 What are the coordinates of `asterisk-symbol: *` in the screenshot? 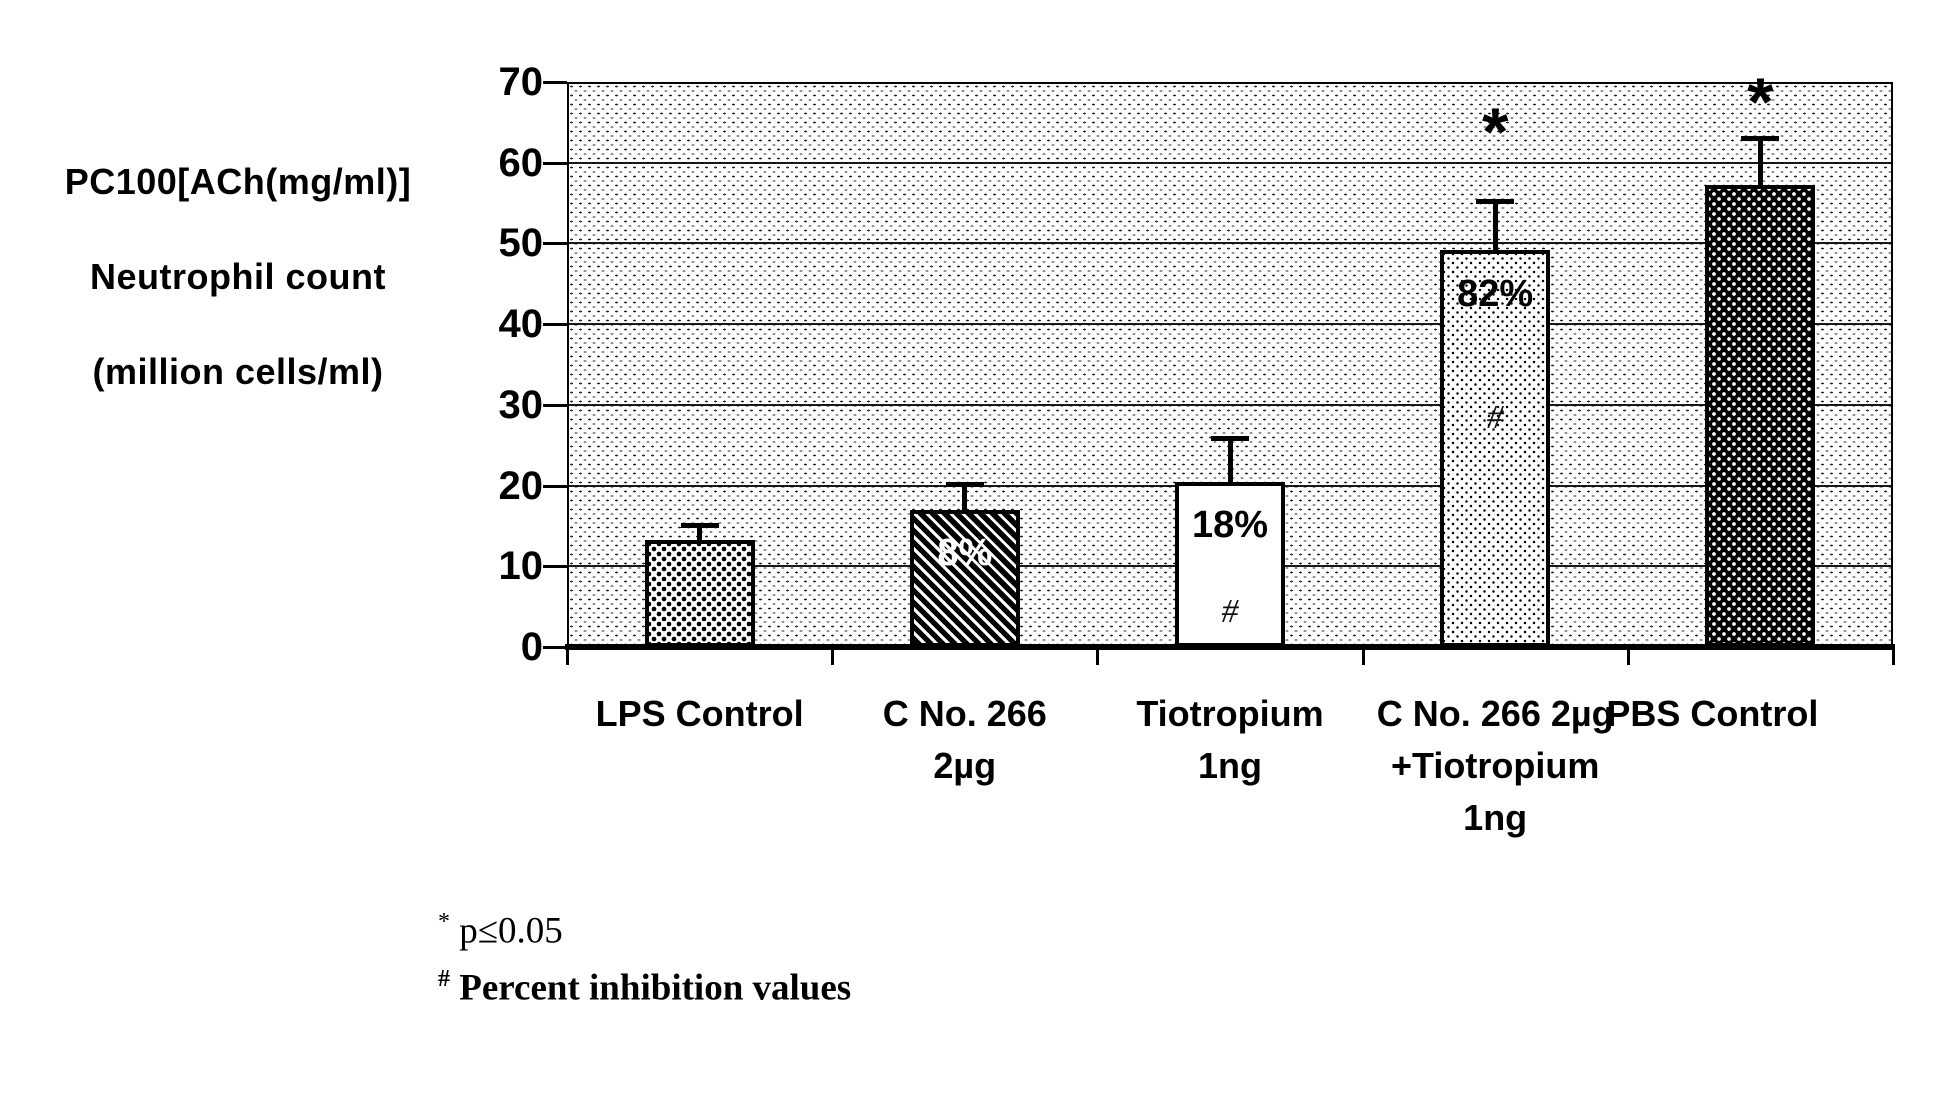 It's located at (444, 922).